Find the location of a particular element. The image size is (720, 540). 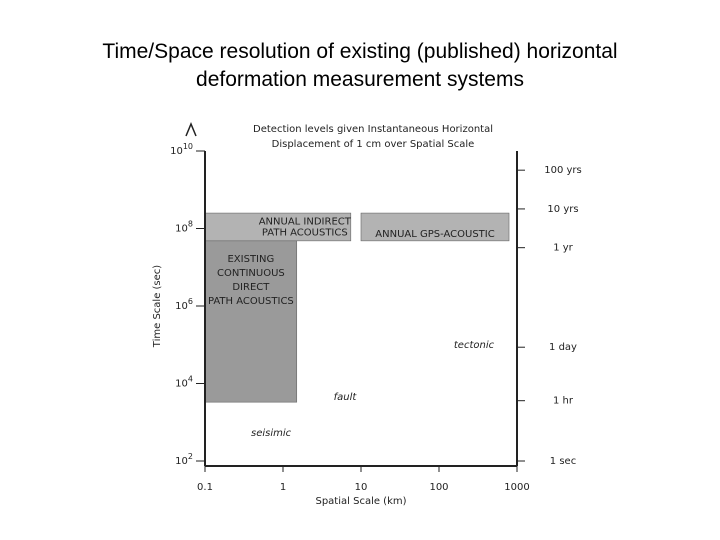

annotation: fault is located at coordinates (346, 397).